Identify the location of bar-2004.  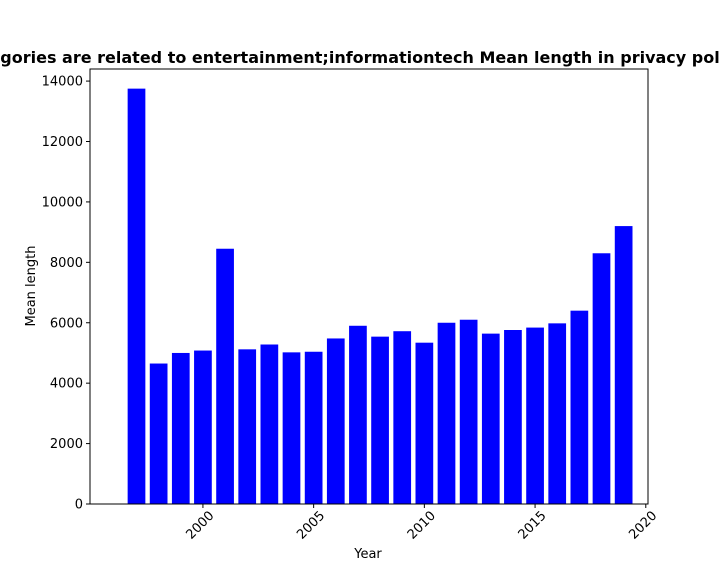
(291, 428).